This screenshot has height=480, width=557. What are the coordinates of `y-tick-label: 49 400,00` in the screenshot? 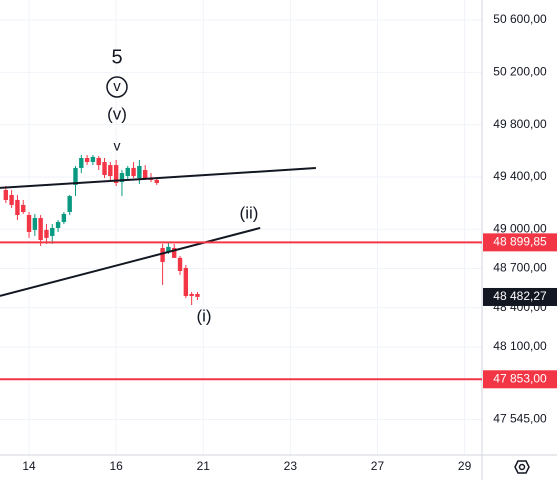 It's located at (520, 176).